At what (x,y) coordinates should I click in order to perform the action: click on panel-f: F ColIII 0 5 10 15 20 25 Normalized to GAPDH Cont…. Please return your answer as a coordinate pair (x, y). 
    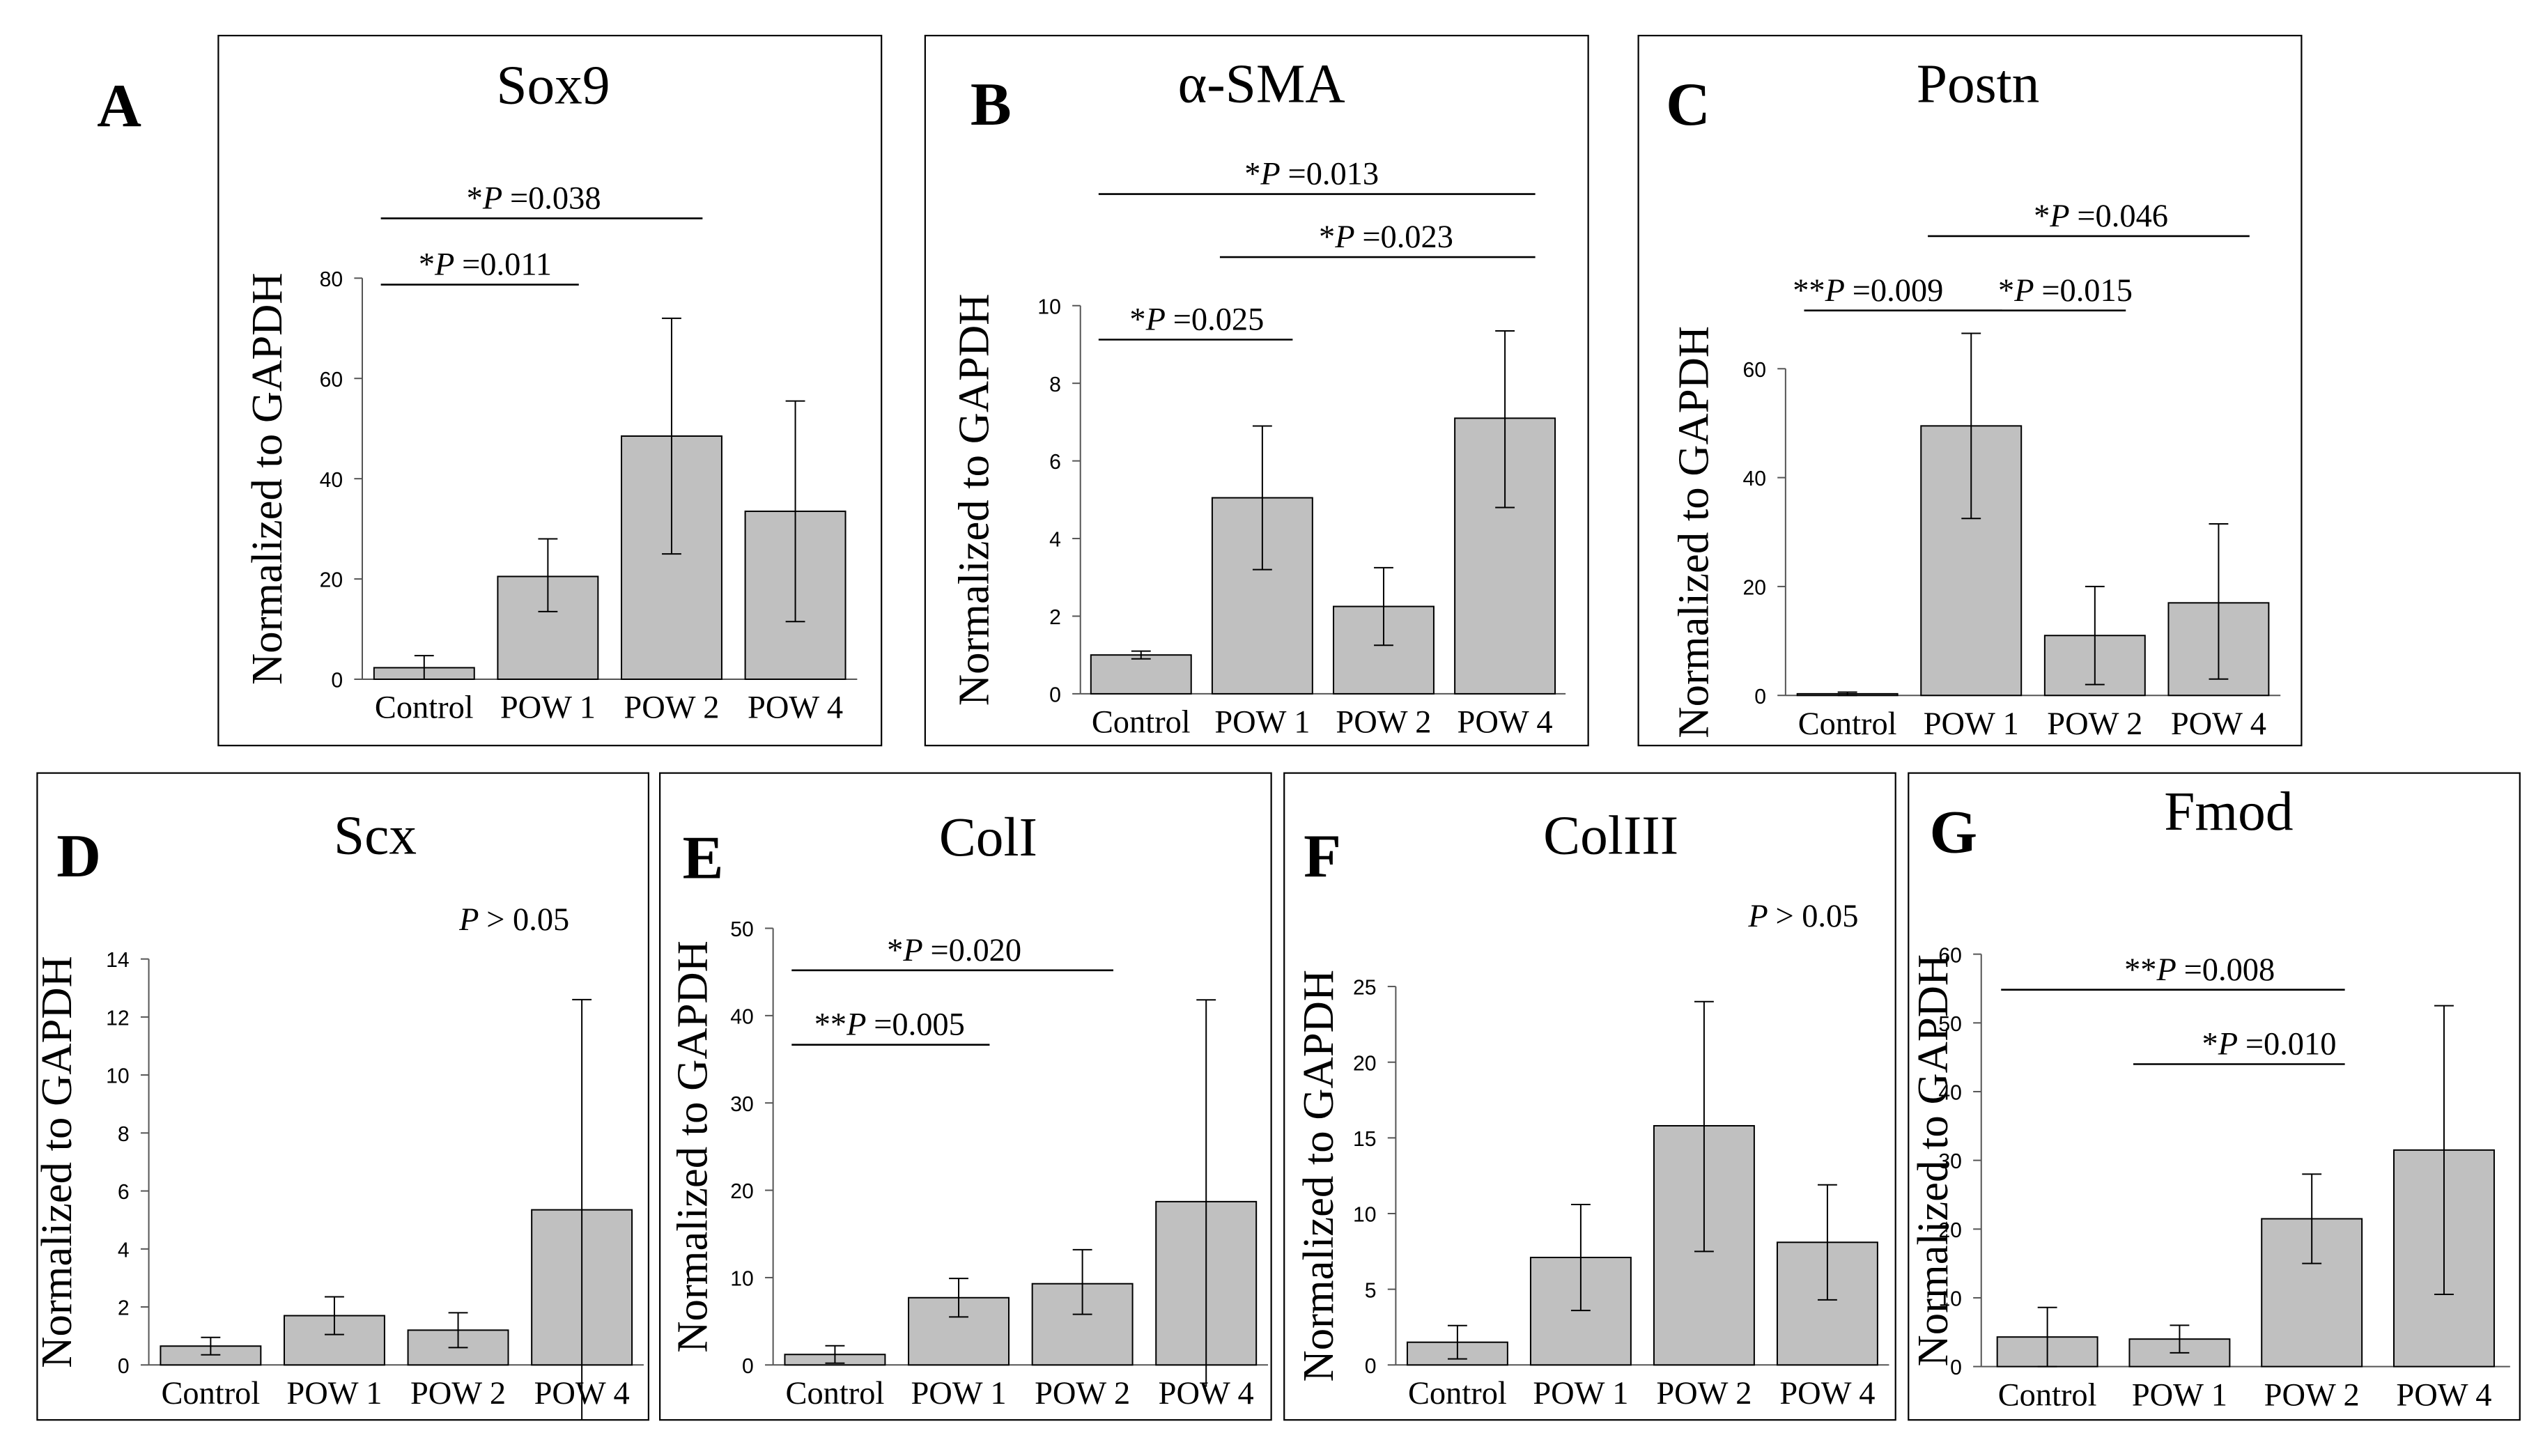
    Looking at the image, I should click on (1589, 1096).